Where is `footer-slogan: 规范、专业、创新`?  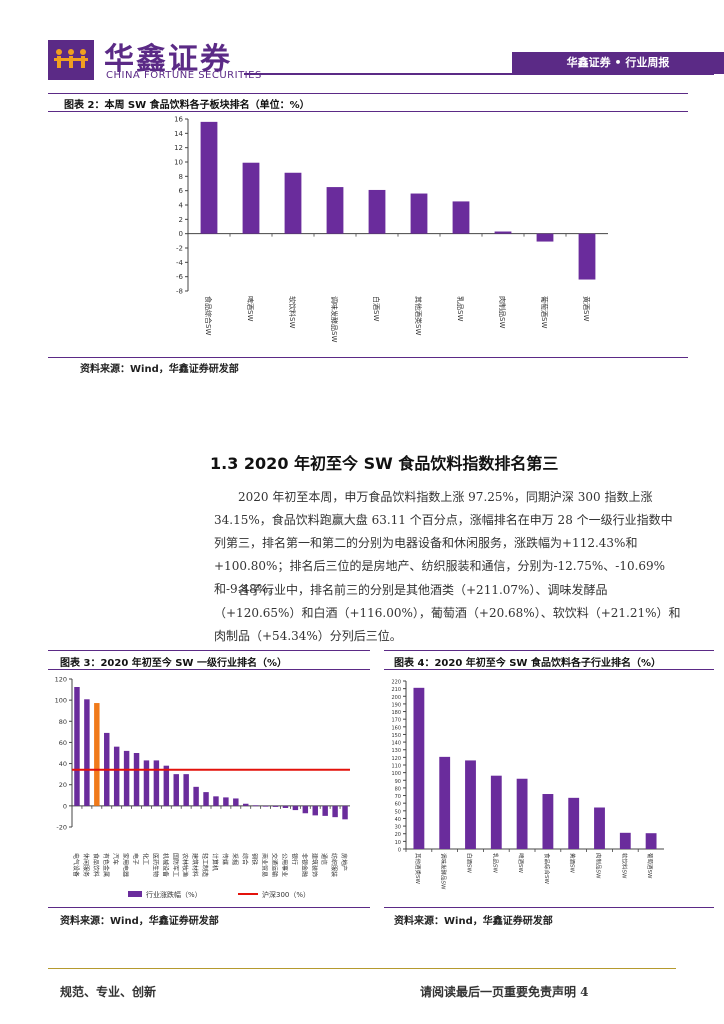 footer-slogan: 规范、专业、创新 is located at coordinates (108, 992).